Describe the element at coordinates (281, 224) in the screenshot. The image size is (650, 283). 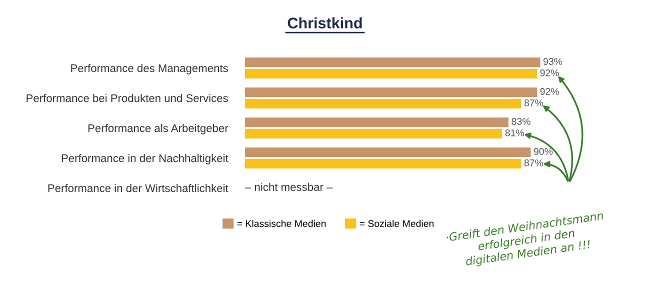
I see `legend-label: = Klassische Medien` at that location.